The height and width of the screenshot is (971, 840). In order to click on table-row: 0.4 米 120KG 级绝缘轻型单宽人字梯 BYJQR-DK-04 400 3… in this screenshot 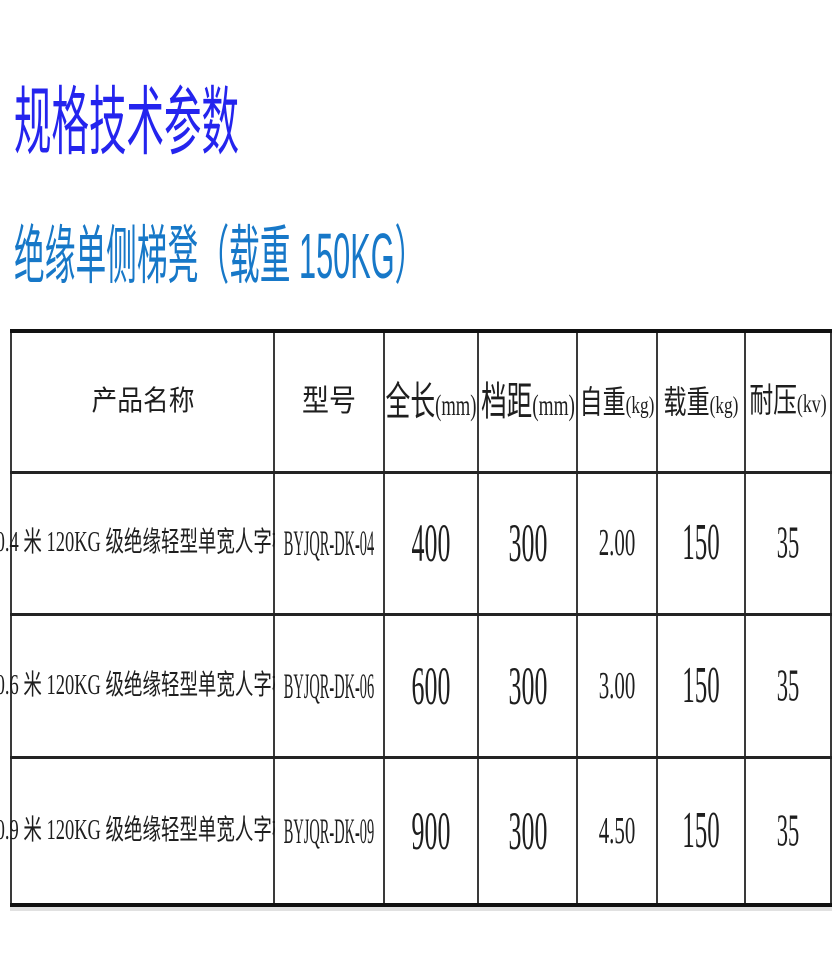, I will do `click(416, 543)`.